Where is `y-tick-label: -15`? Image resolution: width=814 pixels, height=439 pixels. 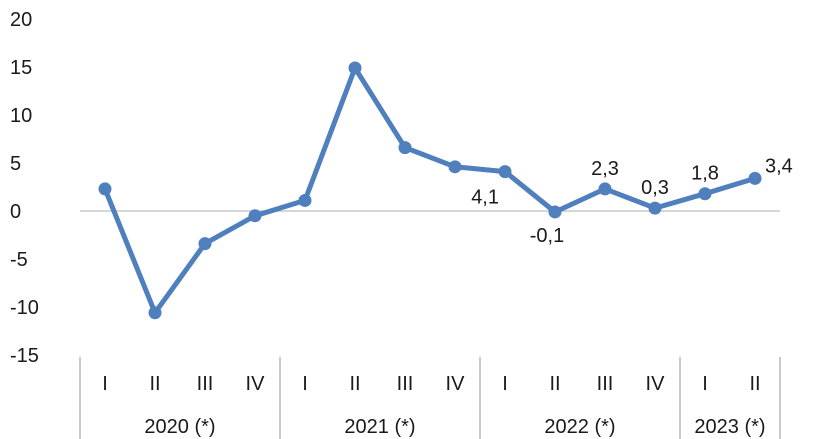
y-tick-label: -15 is located at coordinates (24, 356).